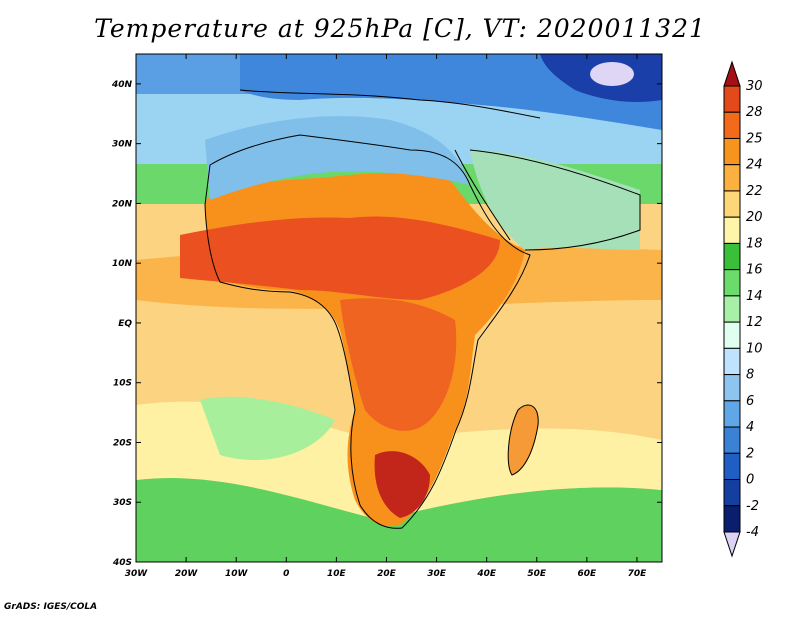  I want to click on x-tick-label: 50E, so click(537, 574).